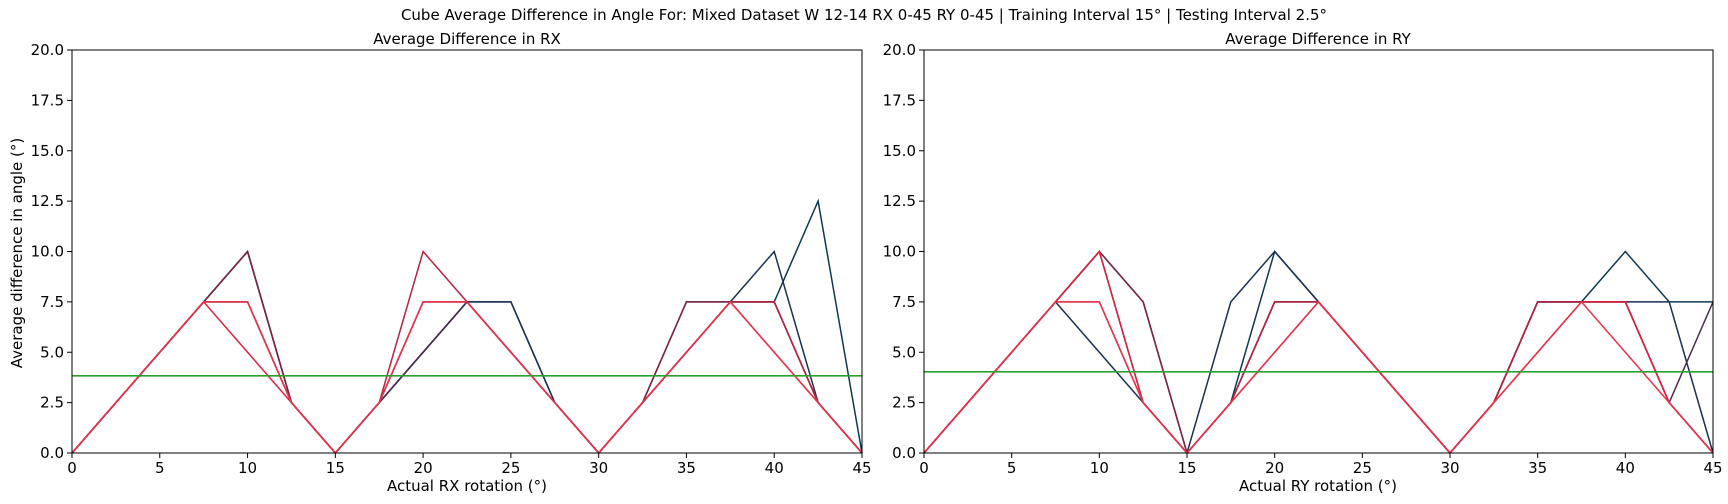 The width and height of the screenshot is (1728, 504). What do you see at coordinates (467, 486) in the screenshot?
I see `x-axis-label: Actual RX rotation (°)` at bounding box center [467, 486].